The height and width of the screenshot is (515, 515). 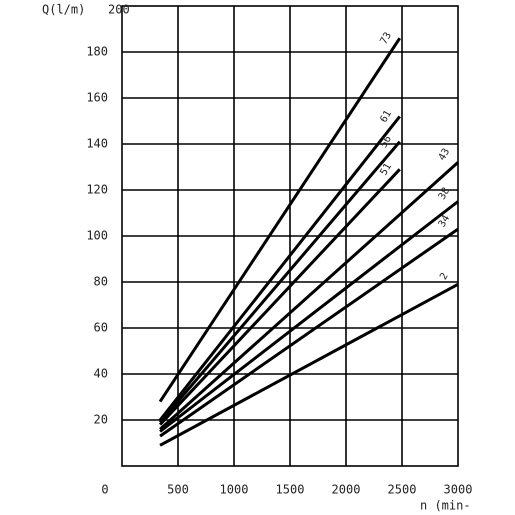 I want to click on series-label: 73, so click(x=386, y=38).